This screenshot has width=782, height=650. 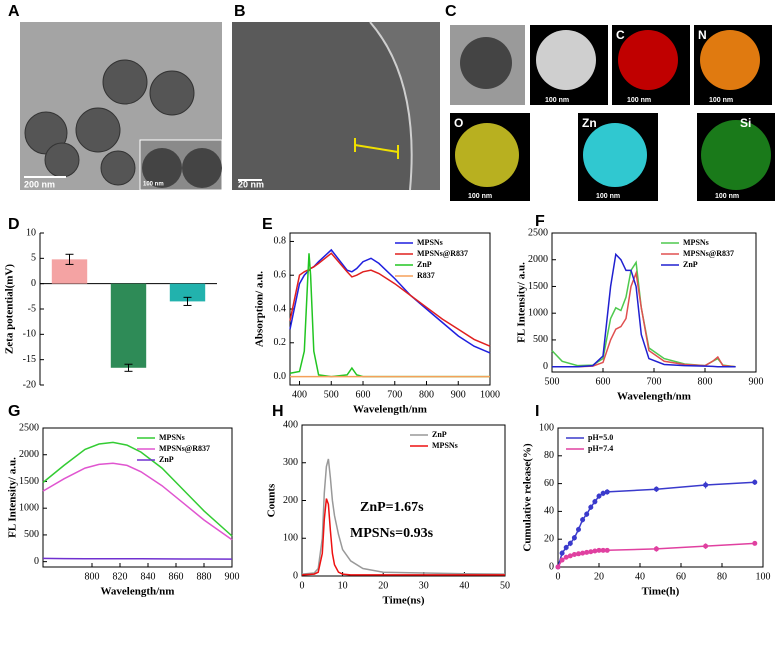 I want to click on panel-label: F, so click(x=540, y=221).